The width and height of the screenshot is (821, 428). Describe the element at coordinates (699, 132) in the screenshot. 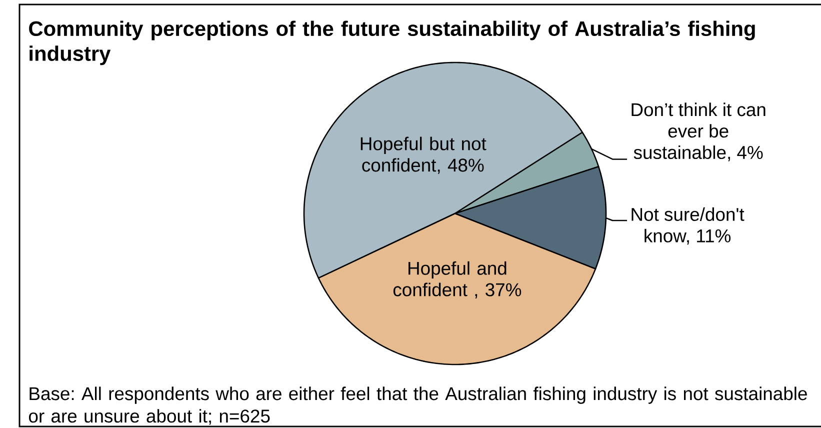

I see `slice-label: Don’t think it can ever be sustainable, 4%` at that location.